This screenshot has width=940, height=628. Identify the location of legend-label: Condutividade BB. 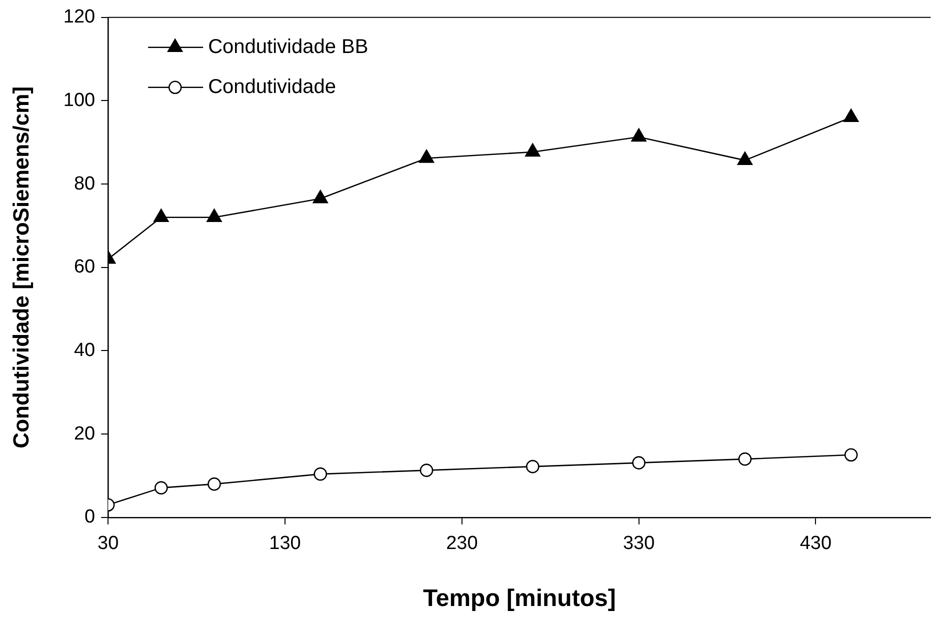
(288, 47).